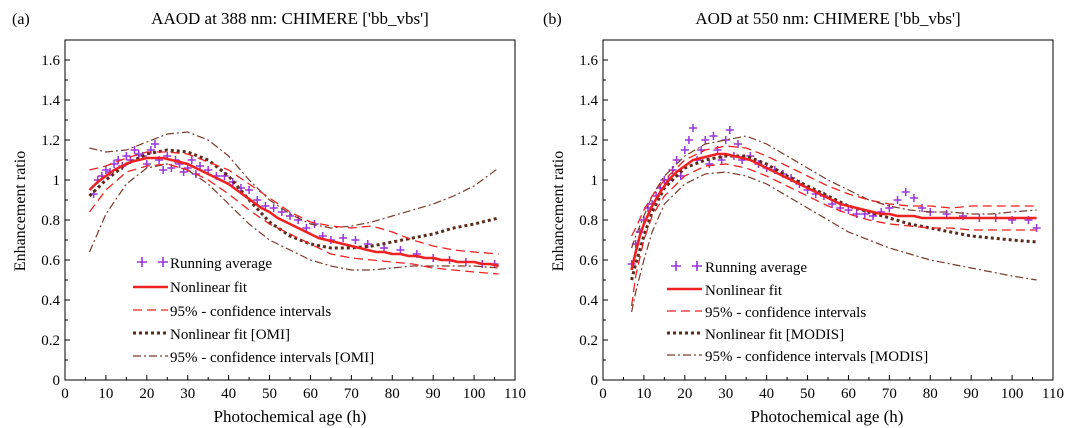 The width and height of the screenshot is (1070, 428). I want to click on panel-b-x-tick-label: 110, so click(1053, 394).